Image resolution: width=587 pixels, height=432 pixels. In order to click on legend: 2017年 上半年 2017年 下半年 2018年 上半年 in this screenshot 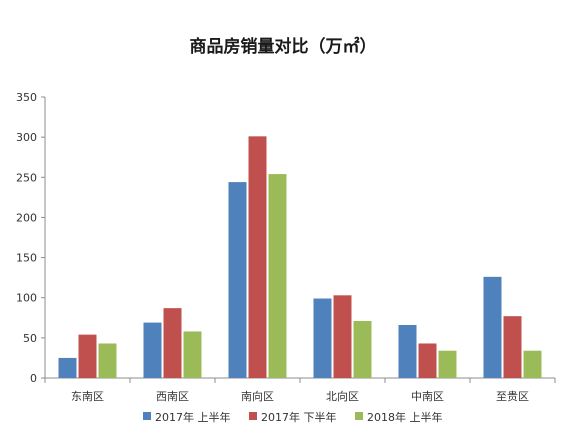, I will do `click(293, 417)`.